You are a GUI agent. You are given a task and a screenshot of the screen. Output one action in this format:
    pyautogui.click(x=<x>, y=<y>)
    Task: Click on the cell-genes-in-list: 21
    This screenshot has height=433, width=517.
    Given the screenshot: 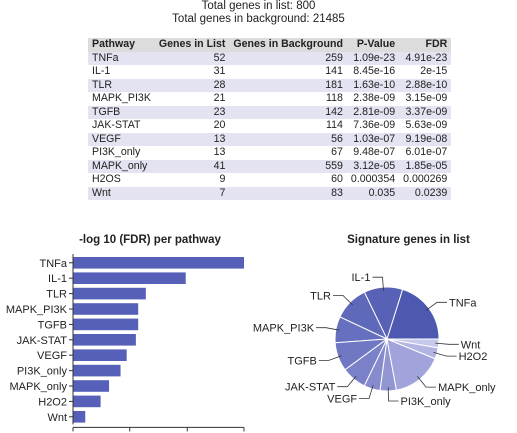 What is the action you would take?
    pyautogui.click(x=219, y=98)
    